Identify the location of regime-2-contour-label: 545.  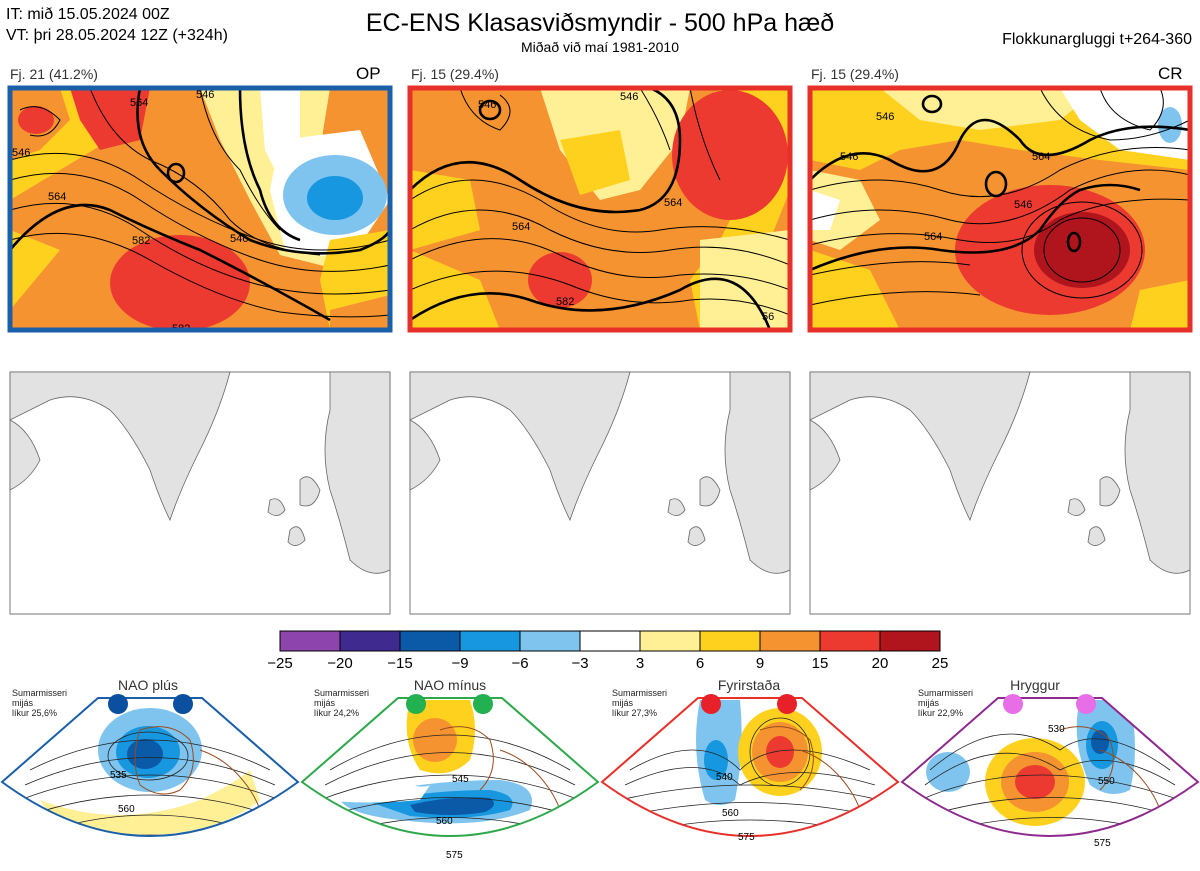
(460, 779).